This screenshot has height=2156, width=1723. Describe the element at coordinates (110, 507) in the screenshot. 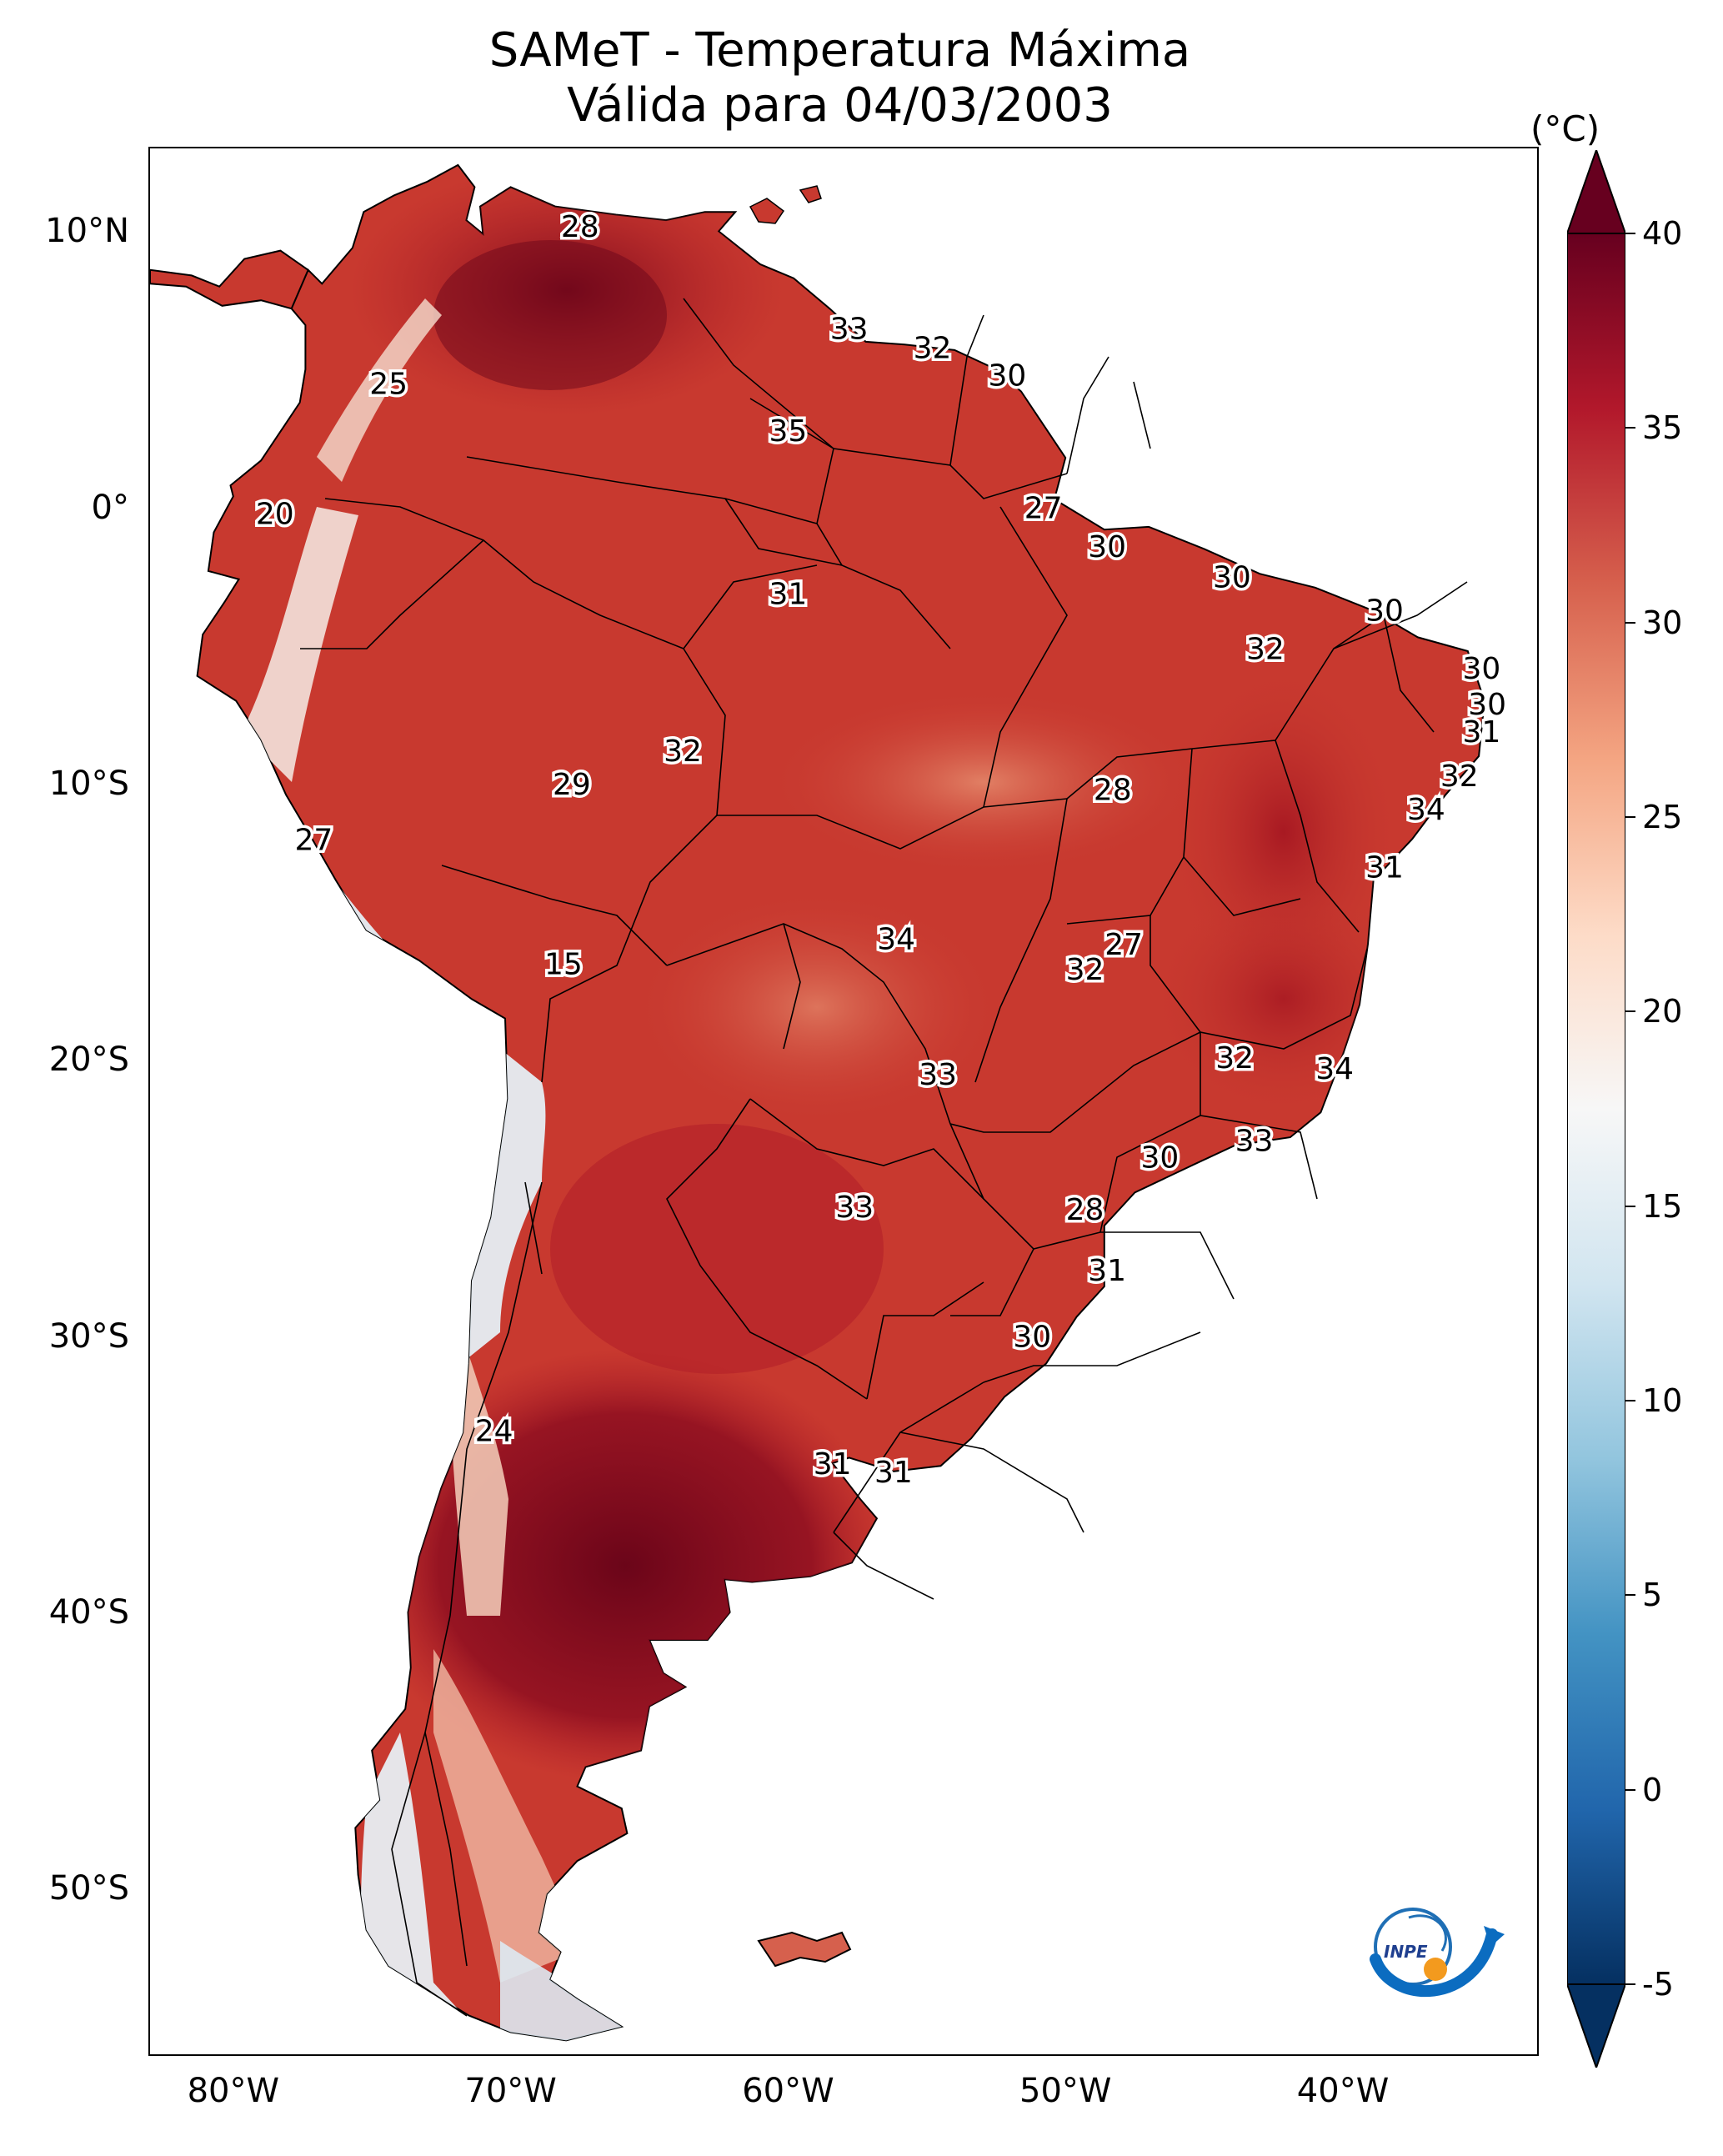

I see `latitude-tick-label: 0°` at that location.